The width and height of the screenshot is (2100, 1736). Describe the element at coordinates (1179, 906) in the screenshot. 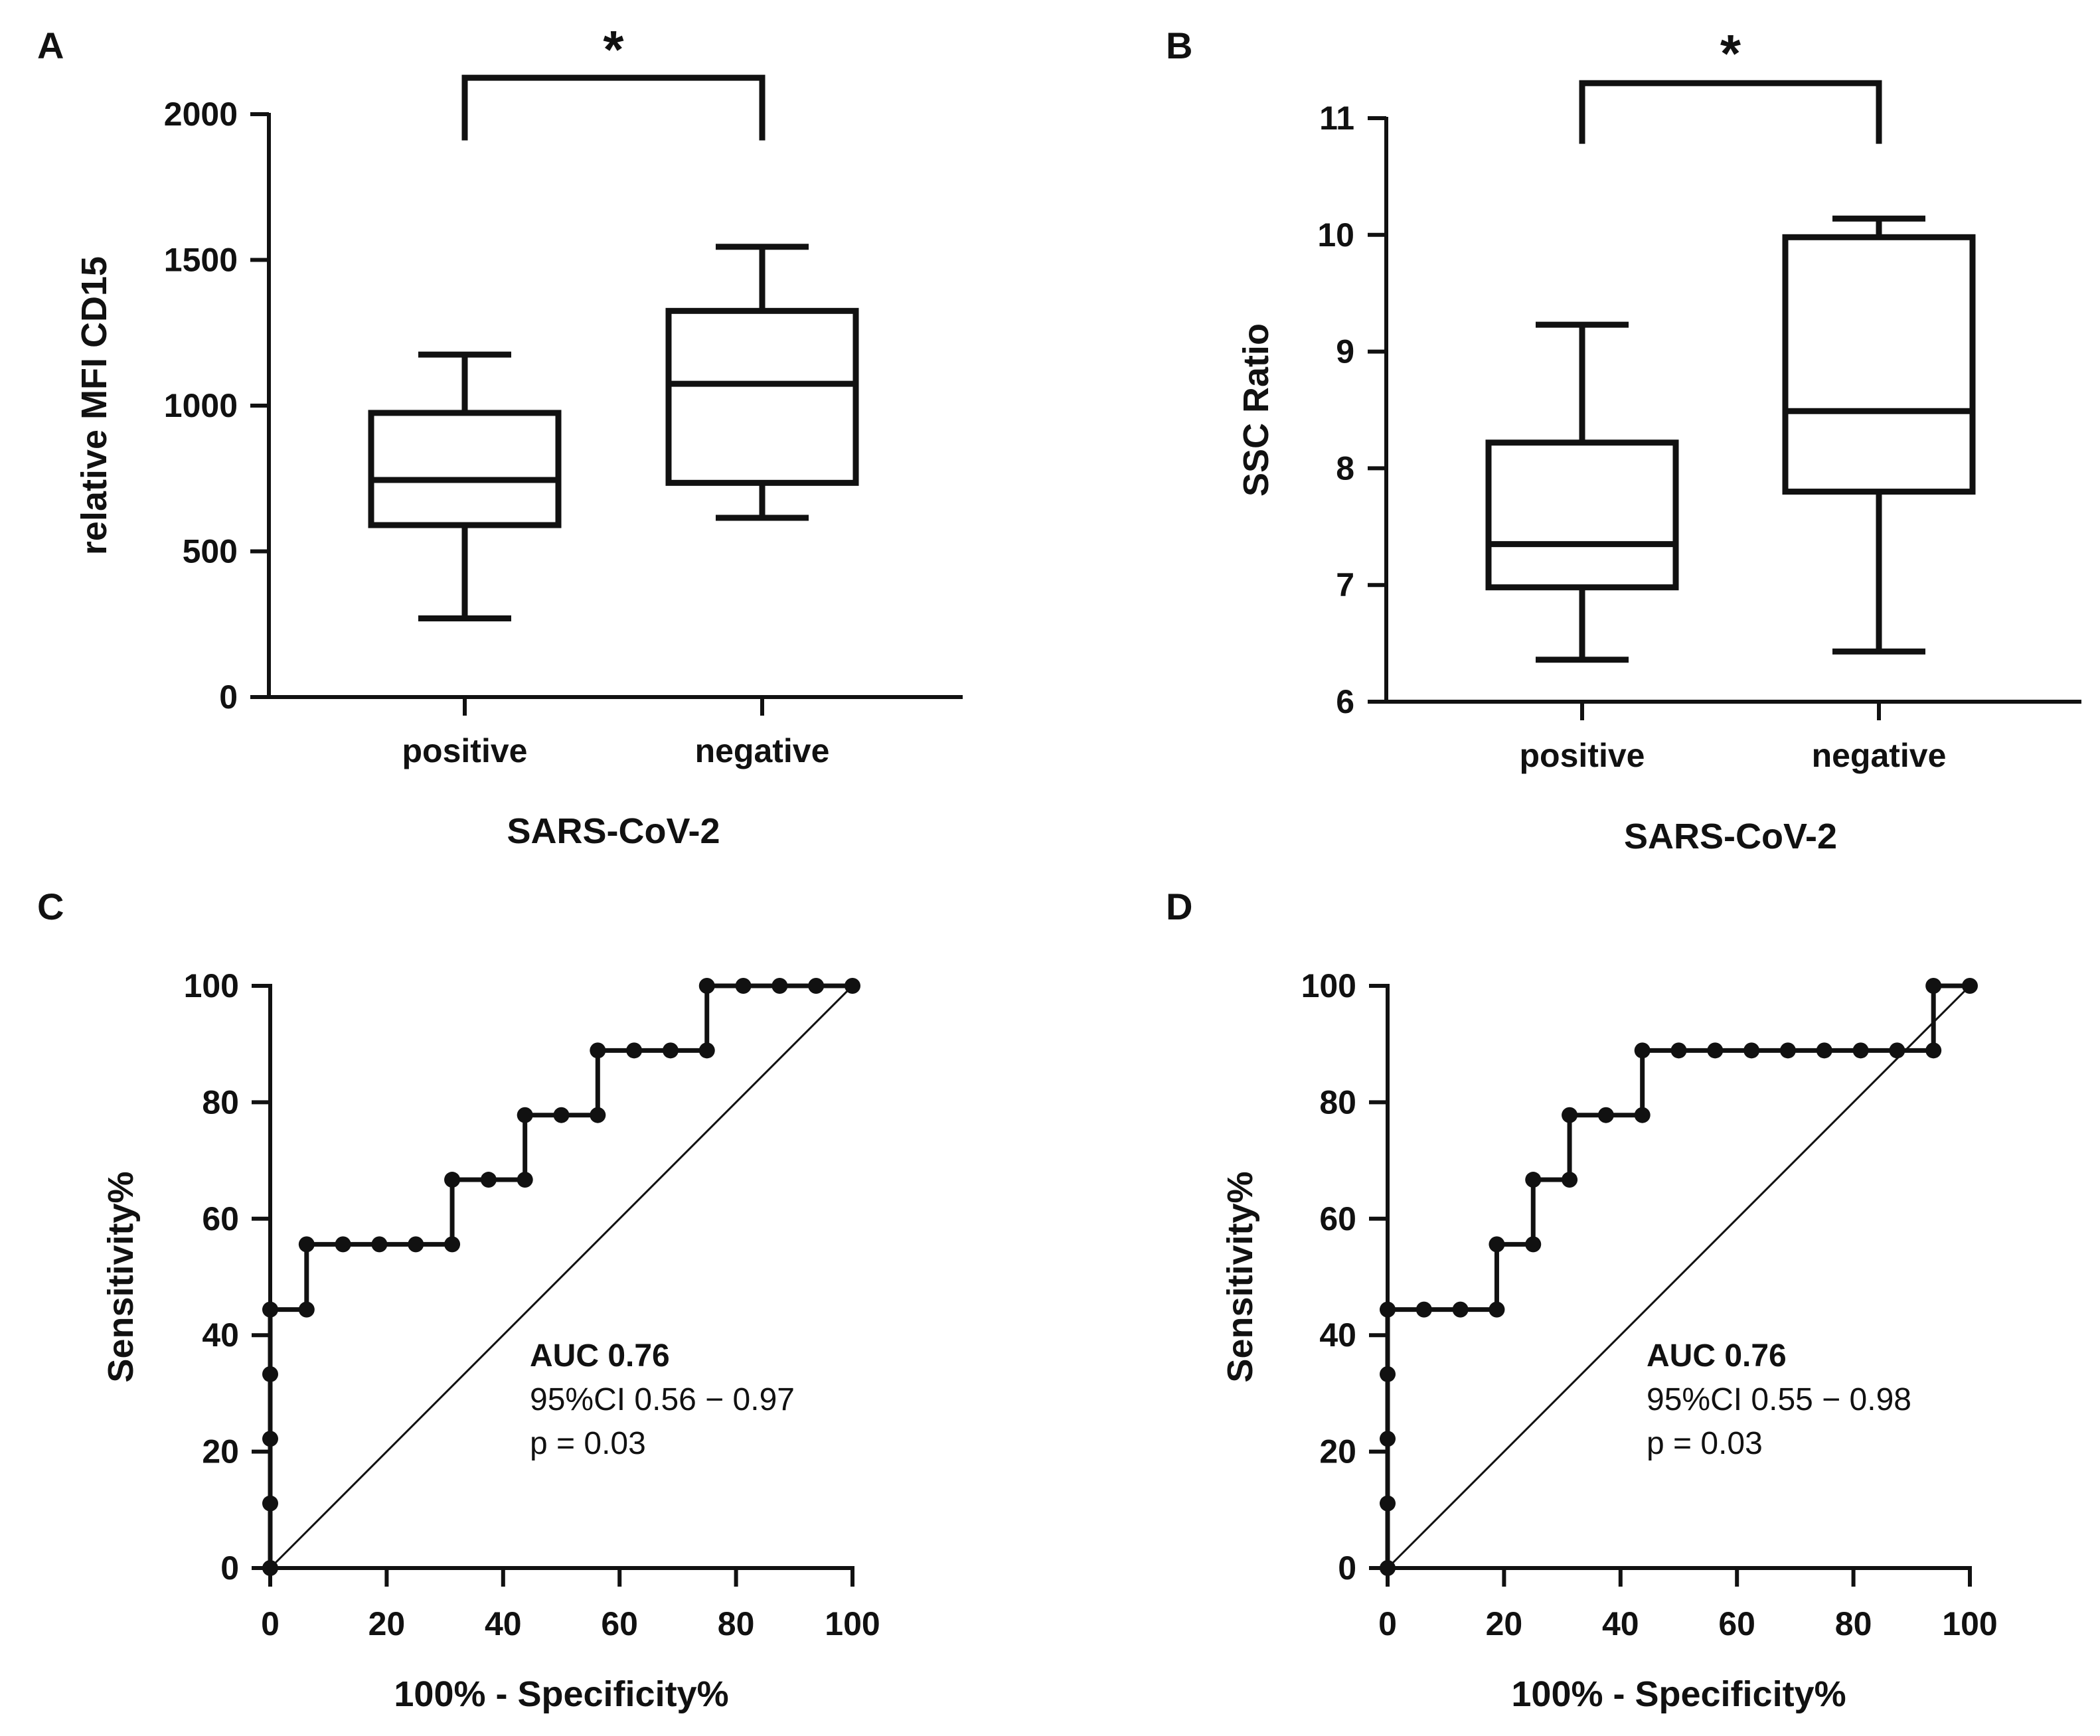

I see `panel-letter: D` at that location.